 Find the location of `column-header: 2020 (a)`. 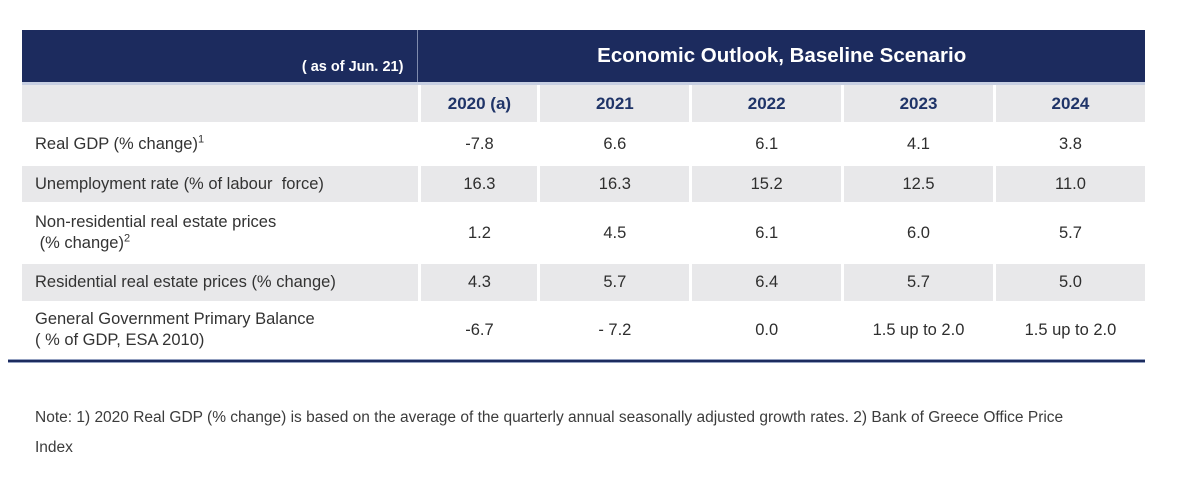

column-header: 2020 (a) is located at coordinates (477, 103).